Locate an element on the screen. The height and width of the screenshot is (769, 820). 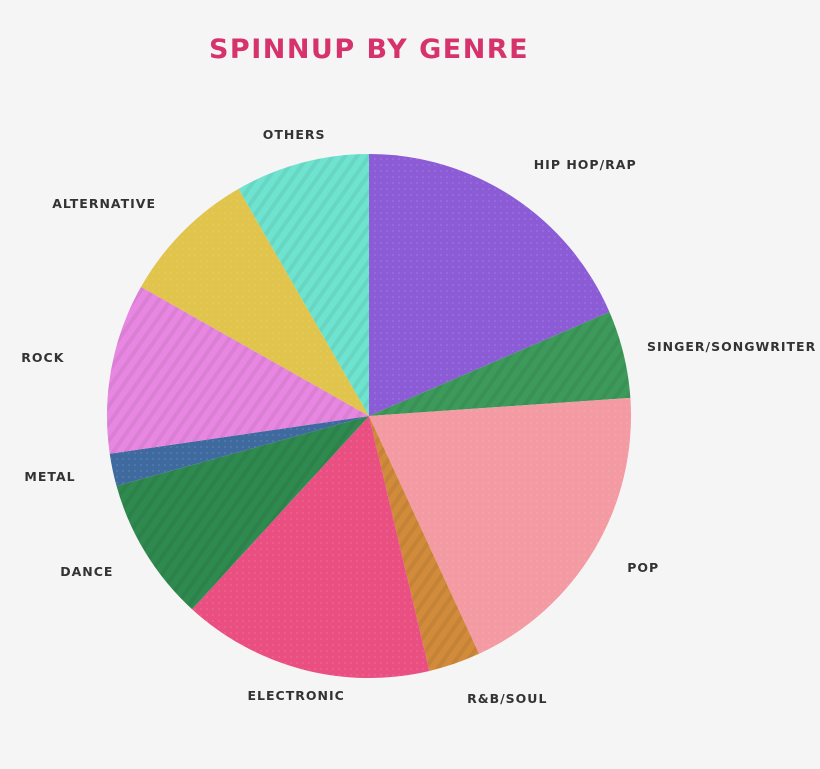
slice-label-singer-songwriter: SINGER/SONGWRITER is located at coordinates (732, 346).